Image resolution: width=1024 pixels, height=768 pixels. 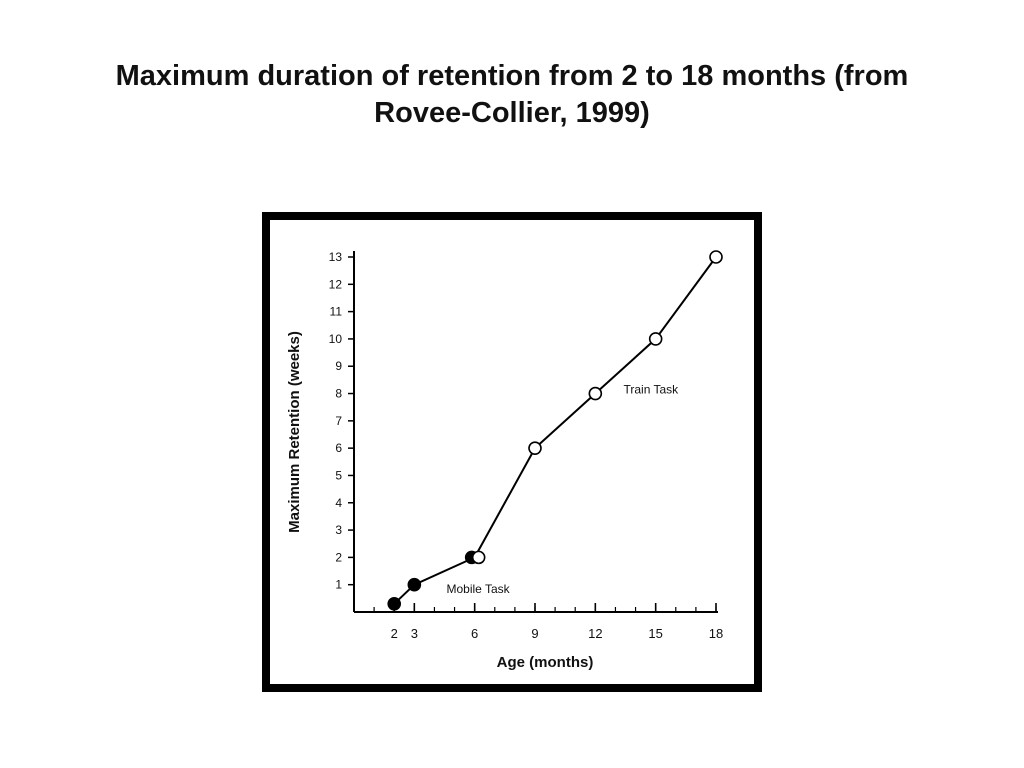 What do you see at coordinates (338, 530) in the screenshot?
I see `y-tick-label: 3` at bounding box center [338, 530].